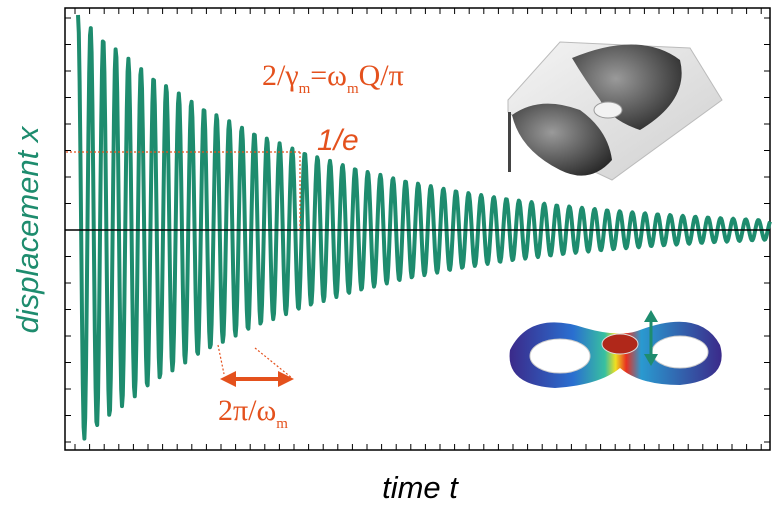  What do you see at coordinates (381, 75) in the screenshot?
I see `text-part: Q/π` at bounding box center [381, 75].